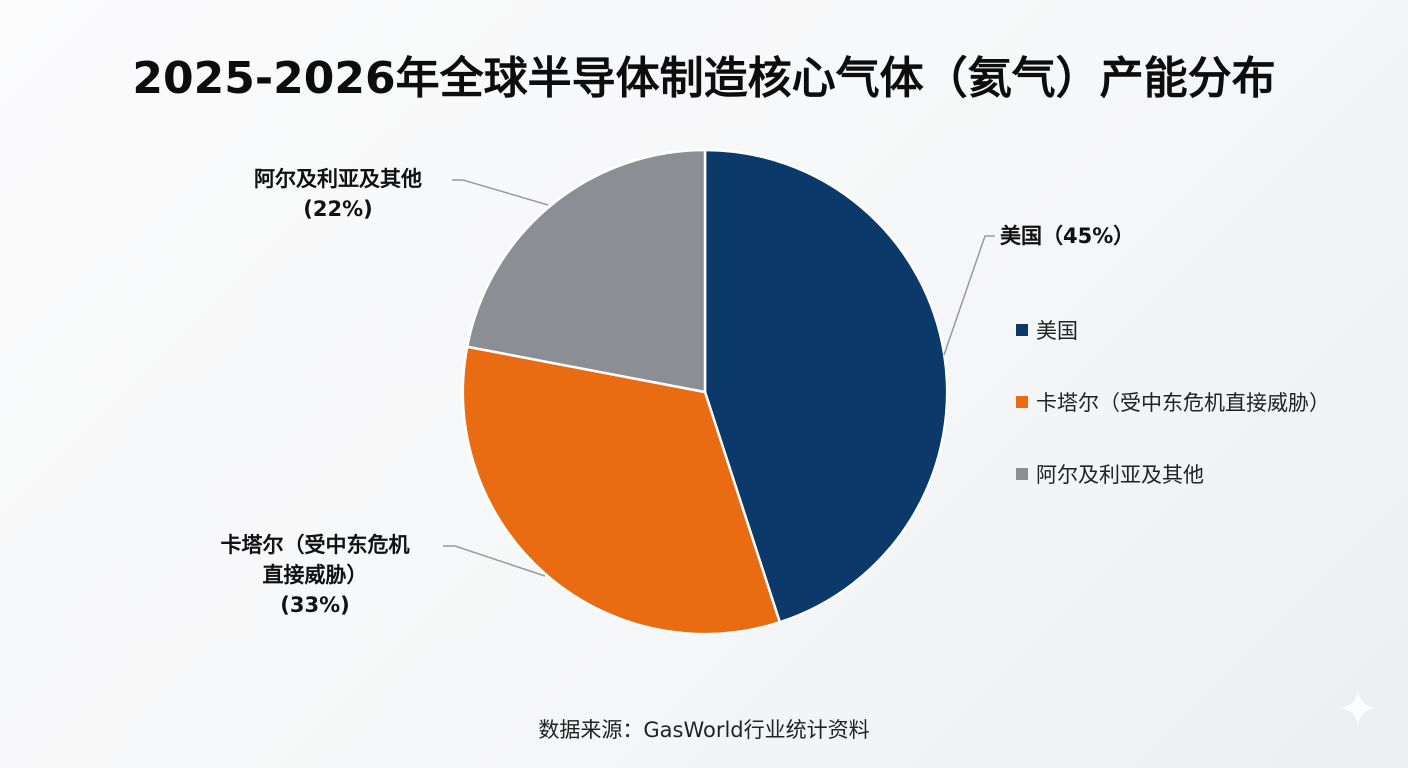 The height and width of the screenshot is (768, 1408). Describe the element at coordinates (494, 561) in the screenshot. I see `leader-line-qatar` at that location.